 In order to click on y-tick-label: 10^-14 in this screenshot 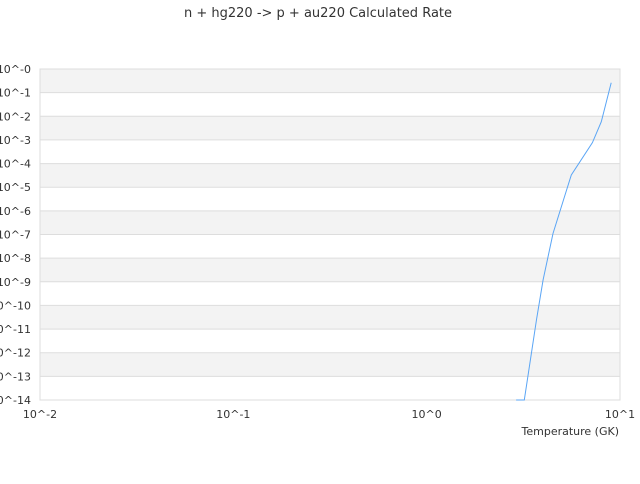, I will do `click(15, 400)`.